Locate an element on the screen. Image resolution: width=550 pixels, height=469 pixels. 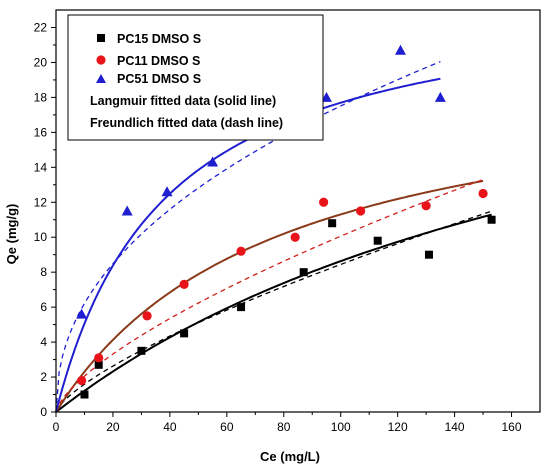
legend-note-freundlich: Freundlich fitted data (dash line) is located at coordinates (186, 123).